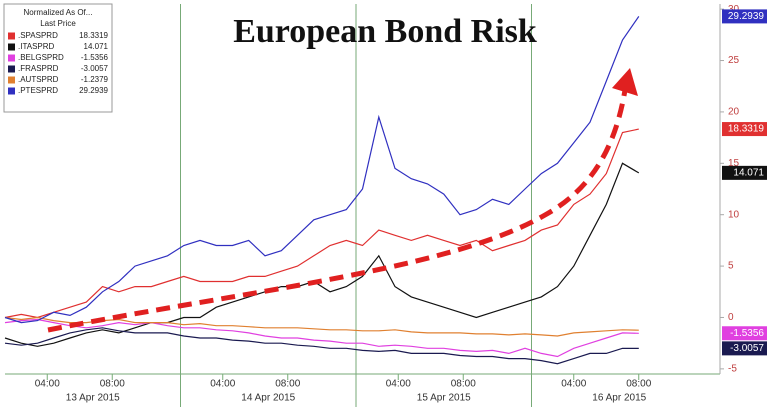  What do you see at coordinates (38, 68) in the screenshot?
I see `legend-name: .FRASPRD` at bounding box center [38, 68].